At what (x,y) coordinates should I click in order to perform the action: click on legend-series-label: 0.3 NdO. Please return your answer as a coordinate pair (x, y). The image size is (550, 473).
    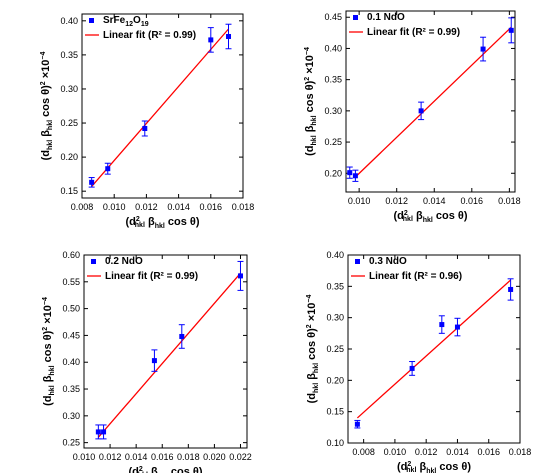
    Looking at the image, I should click on (388, 261).